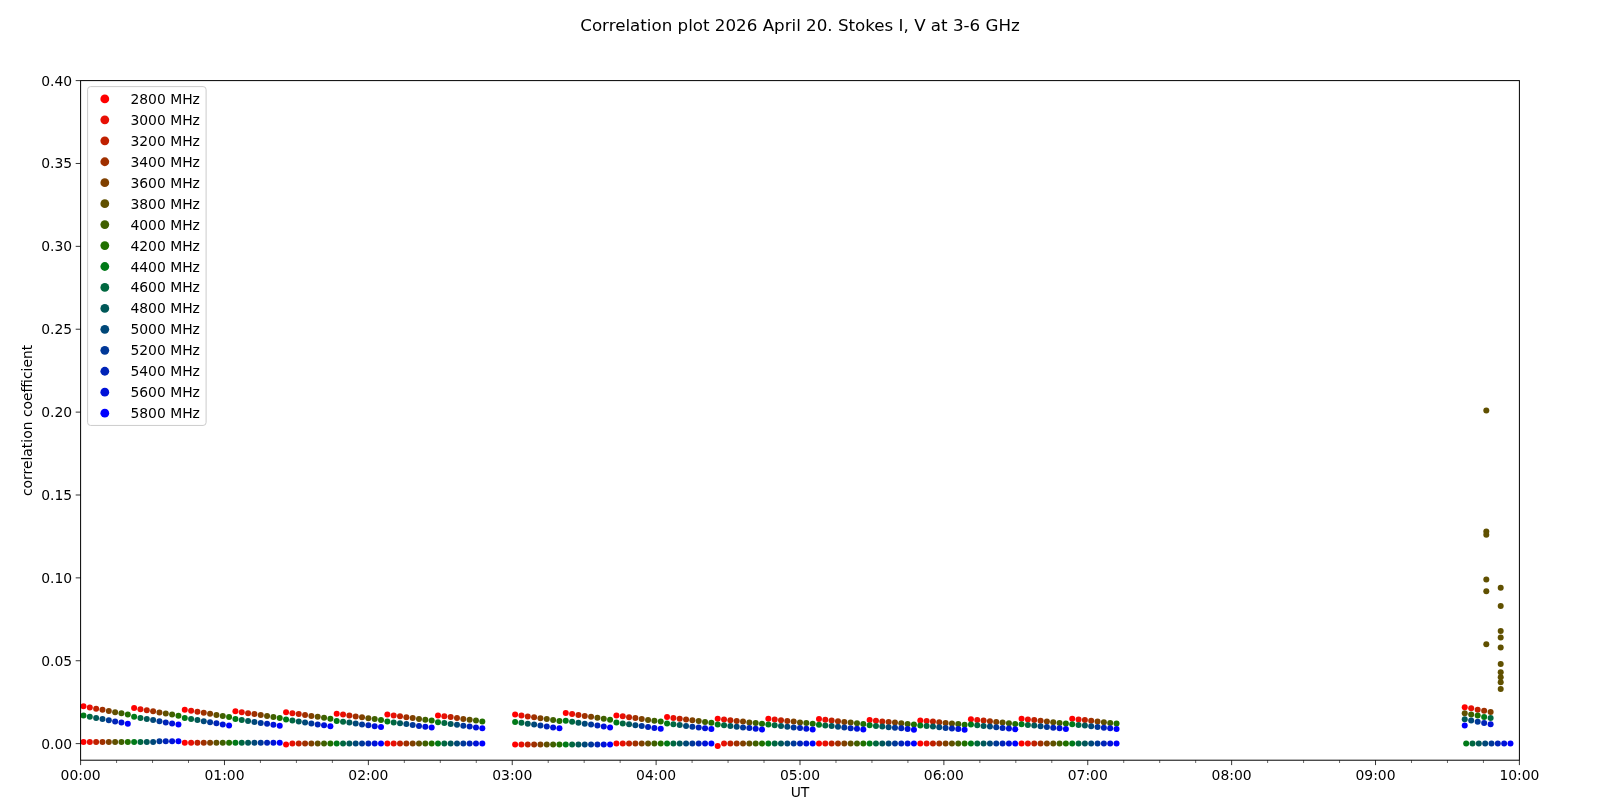 This screenshot has height=800, width=1600. Describe the element at coordinates (57, 660) in the screenshot. I see `y-tick-label: 0.05` at that location.